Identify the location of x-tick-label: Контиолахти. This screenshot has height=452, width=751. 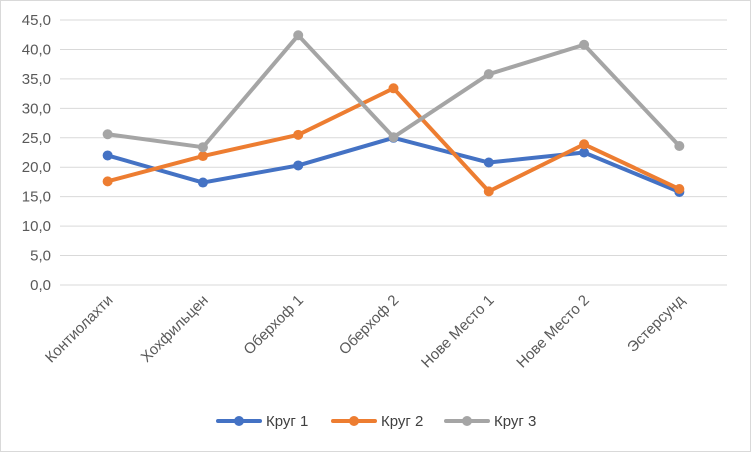
(79, 329).